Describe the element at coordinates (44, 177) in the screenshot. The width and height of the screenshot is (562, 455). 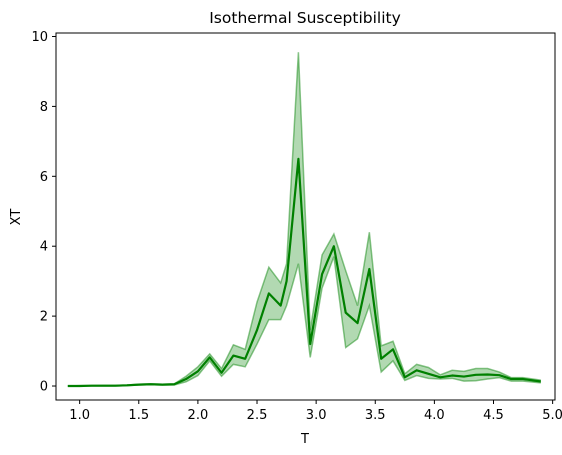
I see `y-tick-label: 6` at that location.